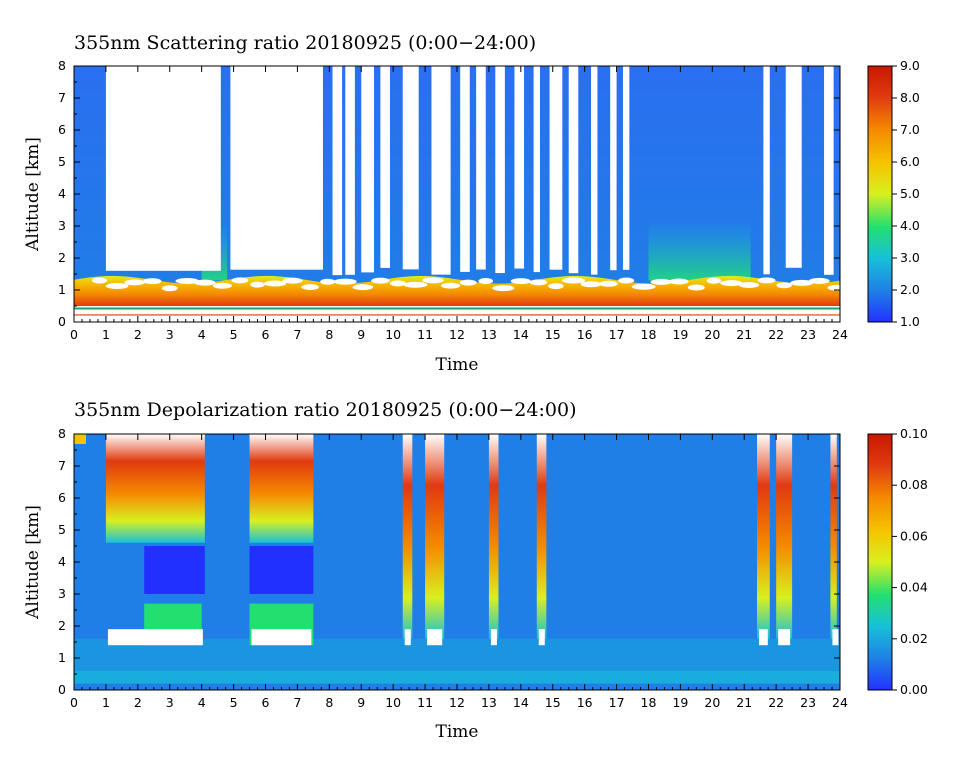 The height and width of the screenshot is (770, 960). Describe the element at coordinates (329, 702) in the screenshot. I see `x-tick-label: 8` at that location.